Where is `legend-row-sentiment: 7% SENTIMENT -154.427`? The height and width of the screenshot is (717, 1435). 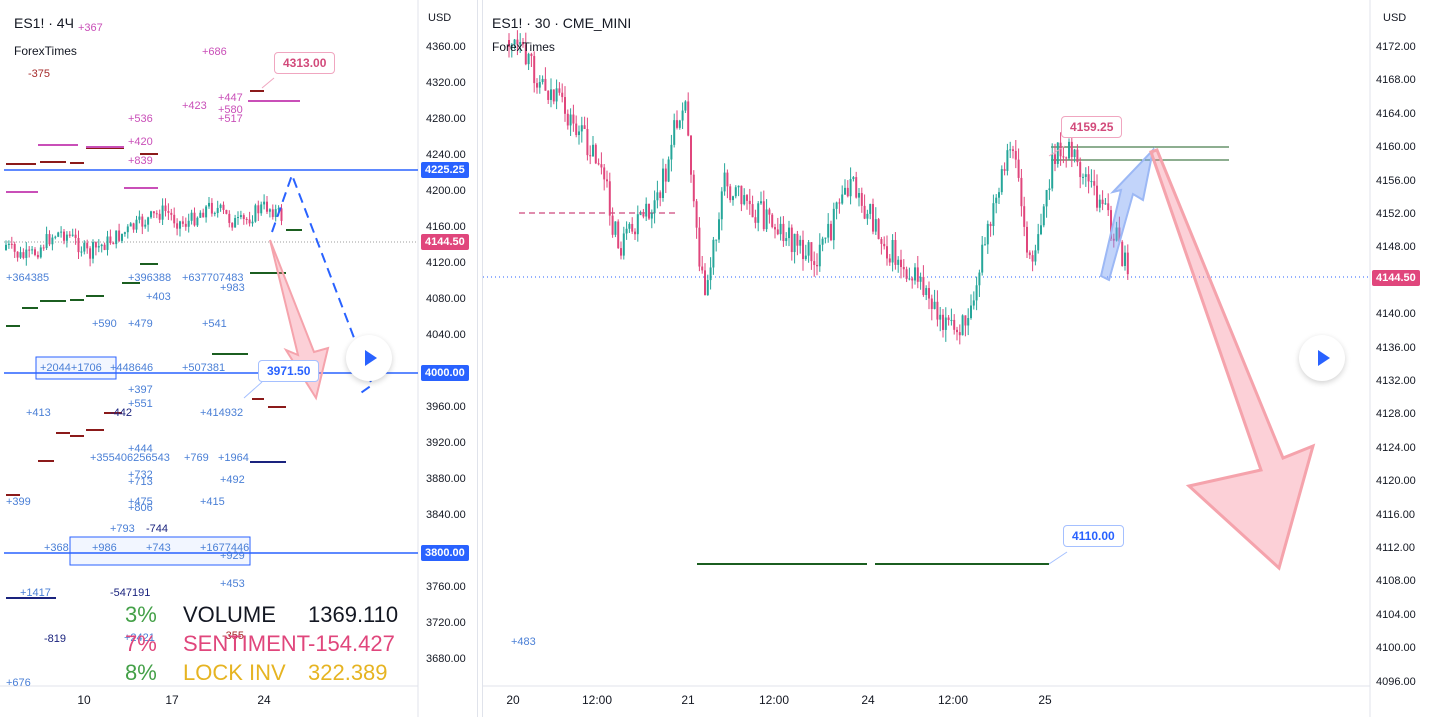
legend-row-sentiment: 7% SENTIMENT -154.427 is located at coordinates (261, 643).